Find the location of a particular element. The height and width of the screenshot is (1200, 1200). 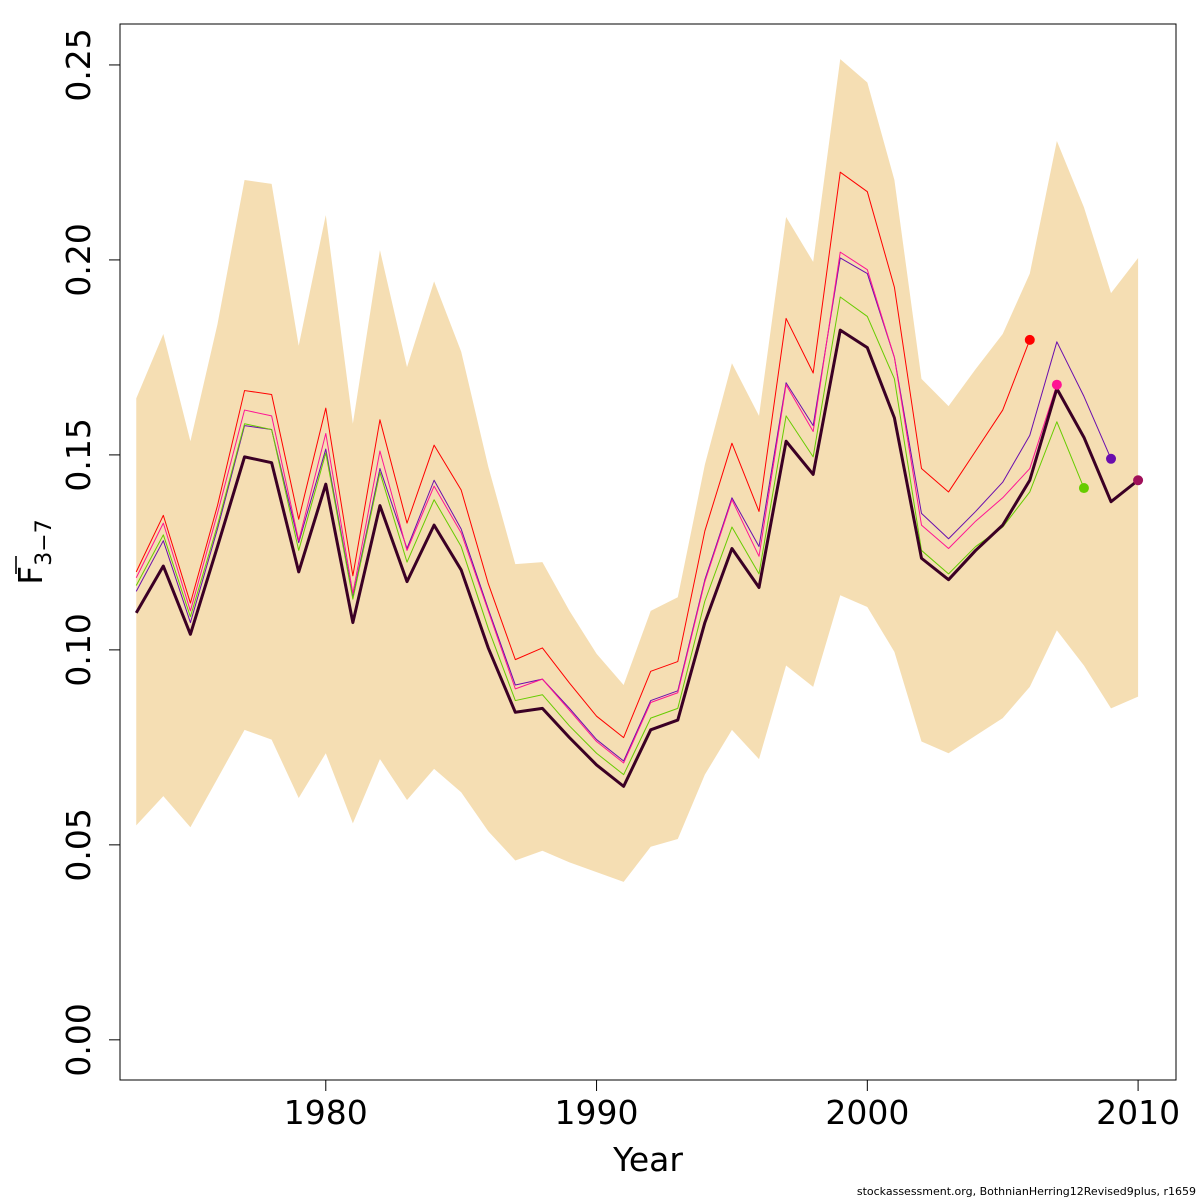

y-axis-title-main: F is located at coordinates (30, 575).